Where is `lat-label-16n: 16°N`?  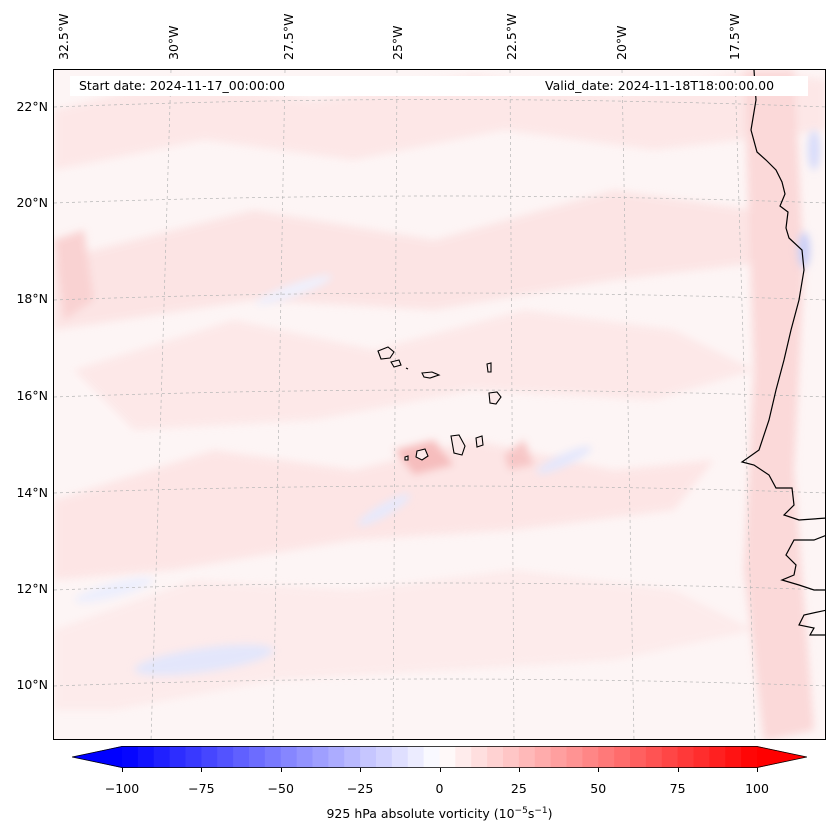 lat-label-16n: 16°N is located at coordinates (32, 395).